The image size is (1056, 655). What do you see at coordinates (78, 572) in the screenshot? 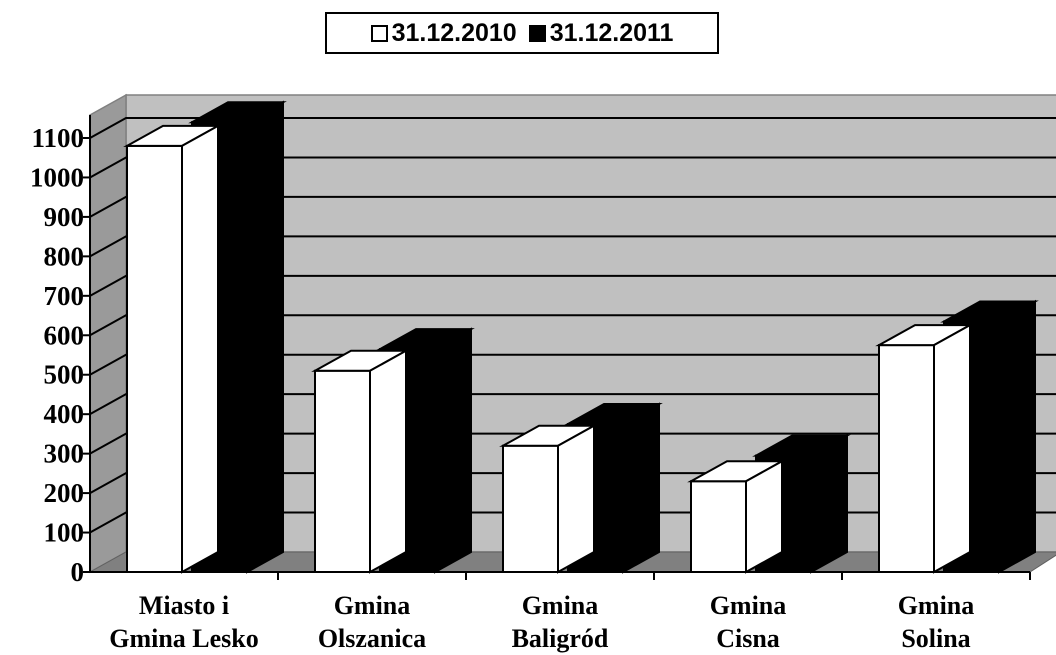
I see `y-tick-label: 0` at bounding box center [78, 572].